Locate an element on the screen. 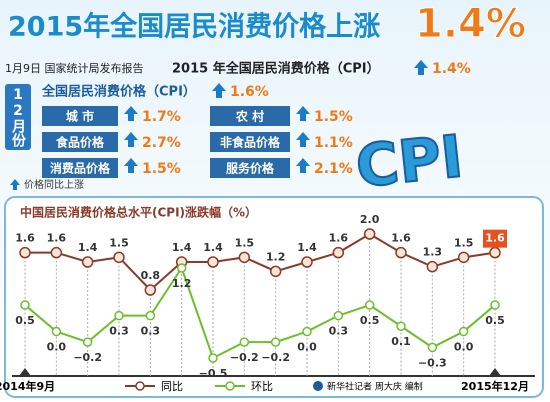 The image size is (550, 402). chart-title: 中国居民消费价格总水平(CPI)涨跌幅（%） is located at coordinates (138, 212).